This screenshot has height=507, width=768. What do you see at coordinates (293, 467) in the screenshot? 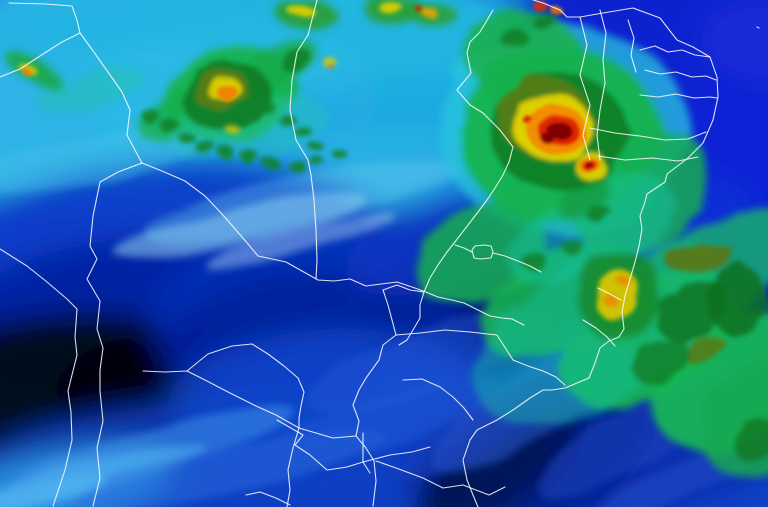
I see `paraguay-river-line` at bounding box center [293, 467].